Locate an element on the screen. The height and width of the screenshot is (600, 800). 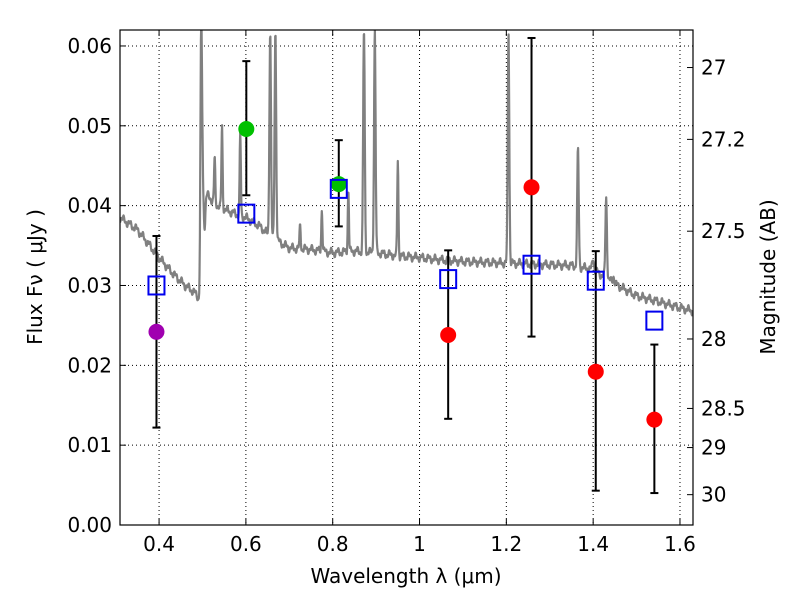
x-tick-label: 0.8 is located at coordinates (333, 544).